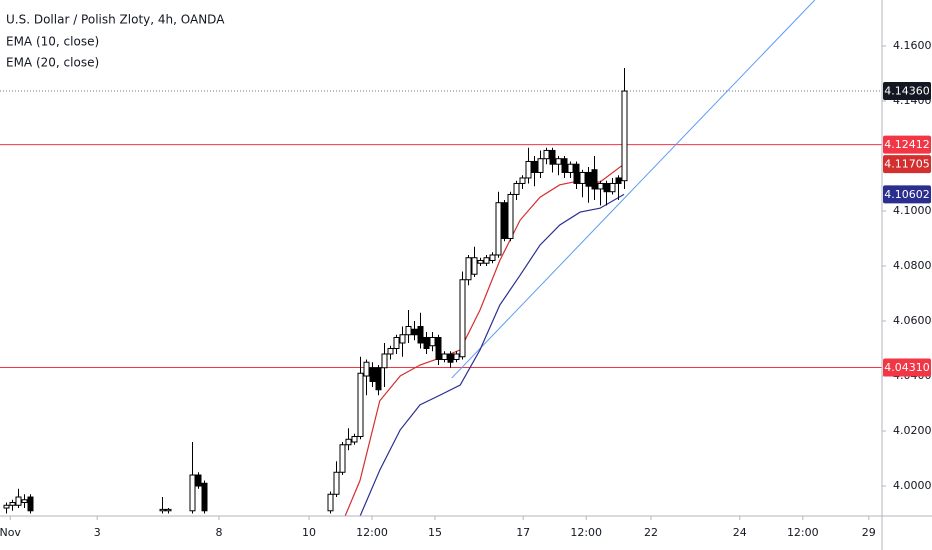 The width and height of the screenshot is (932, 550). I want to click on x-tick-label: Nov, so click(10, 532).